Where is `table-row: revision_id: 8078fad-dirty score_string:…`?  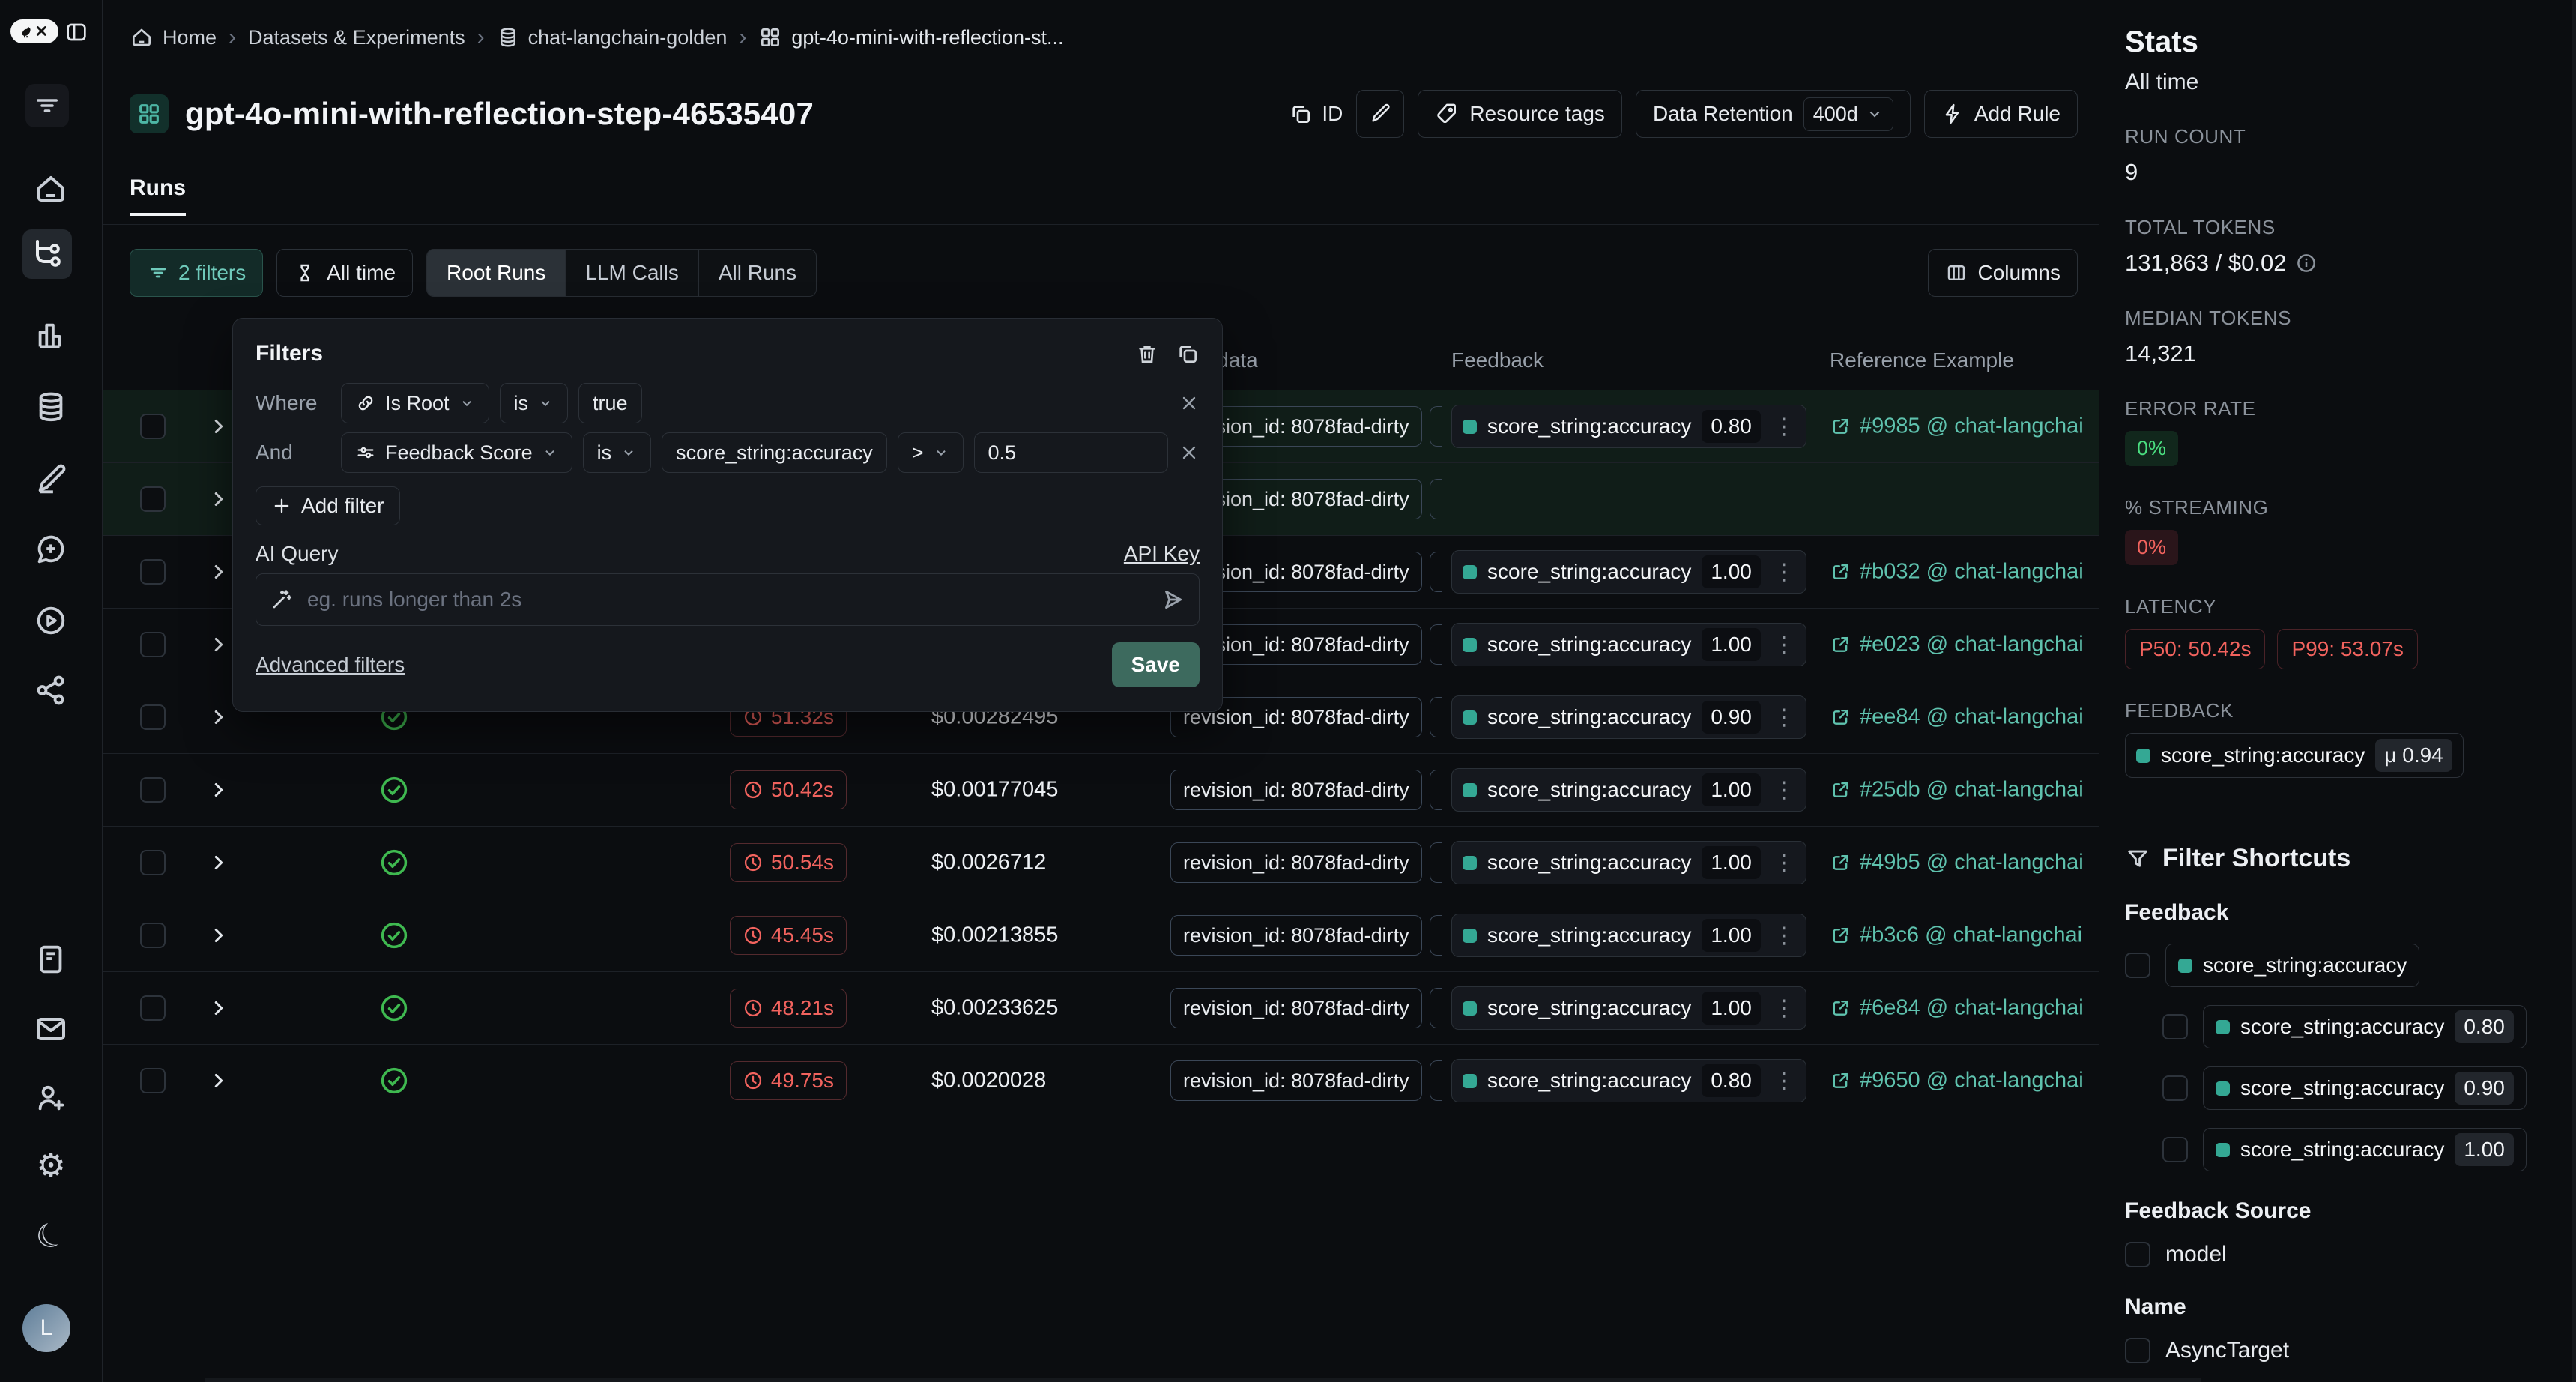 table-row: revision_id: 8078fad-dirty score_string:… is located at coordinates (1101, 644).